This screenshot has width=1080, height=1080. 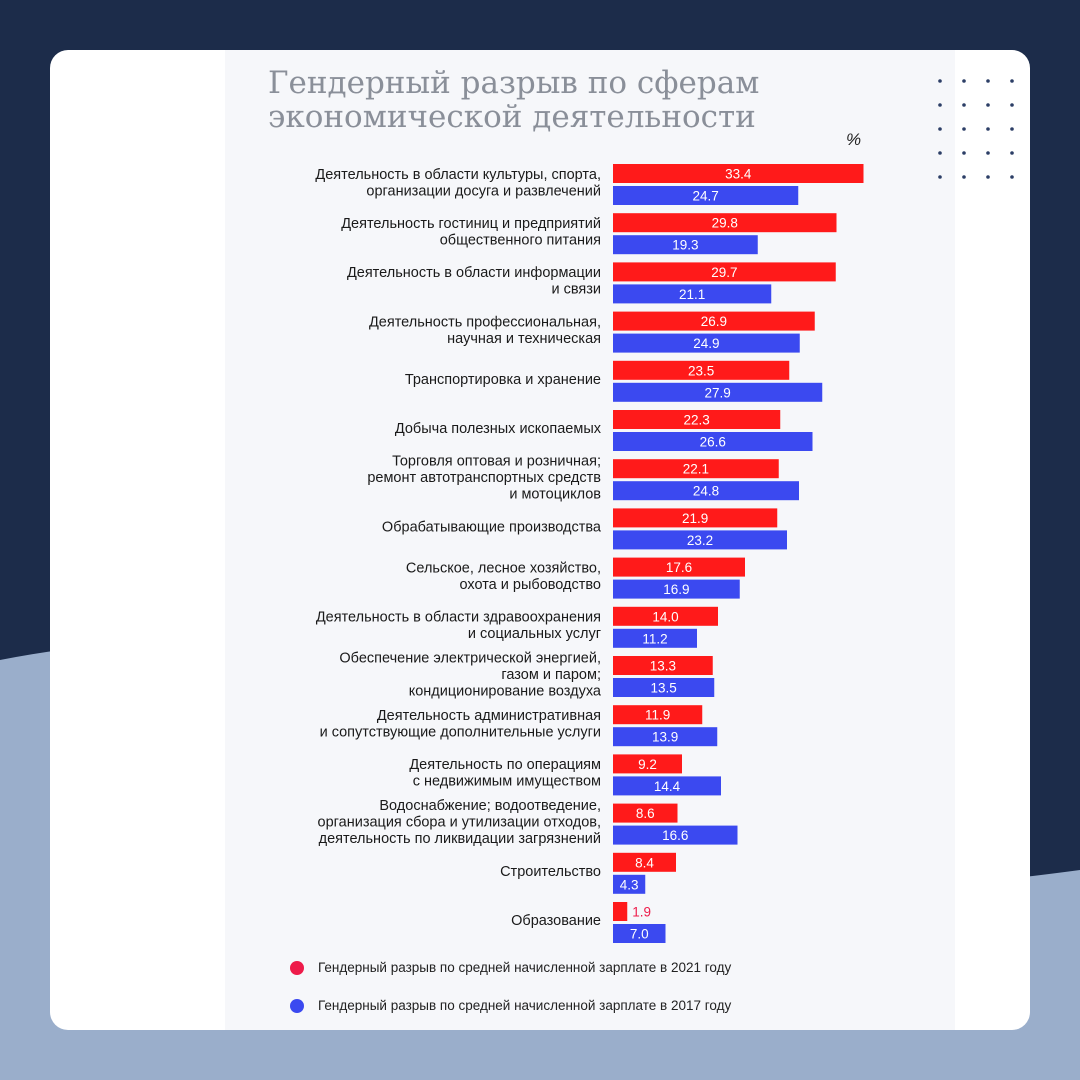 What do you see at coordinates (550, 872) in the screenshot?
I see `category-label-line: Строительство` at bounding box center [550, 872].